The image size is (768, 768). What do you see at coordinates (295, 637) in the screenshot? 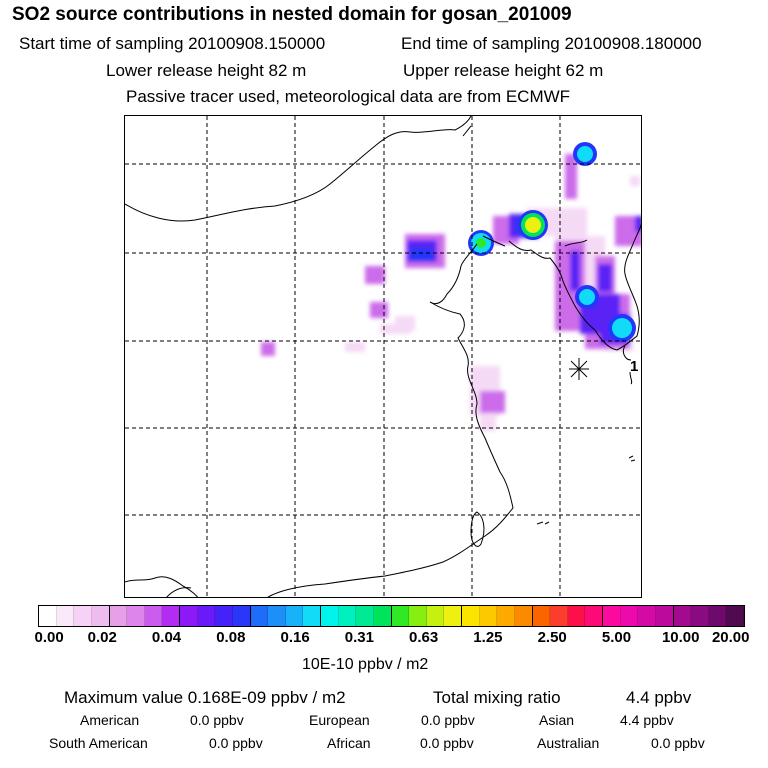
I see `color-scale-tick-label: 0.16` at bounding box center [295, 637].